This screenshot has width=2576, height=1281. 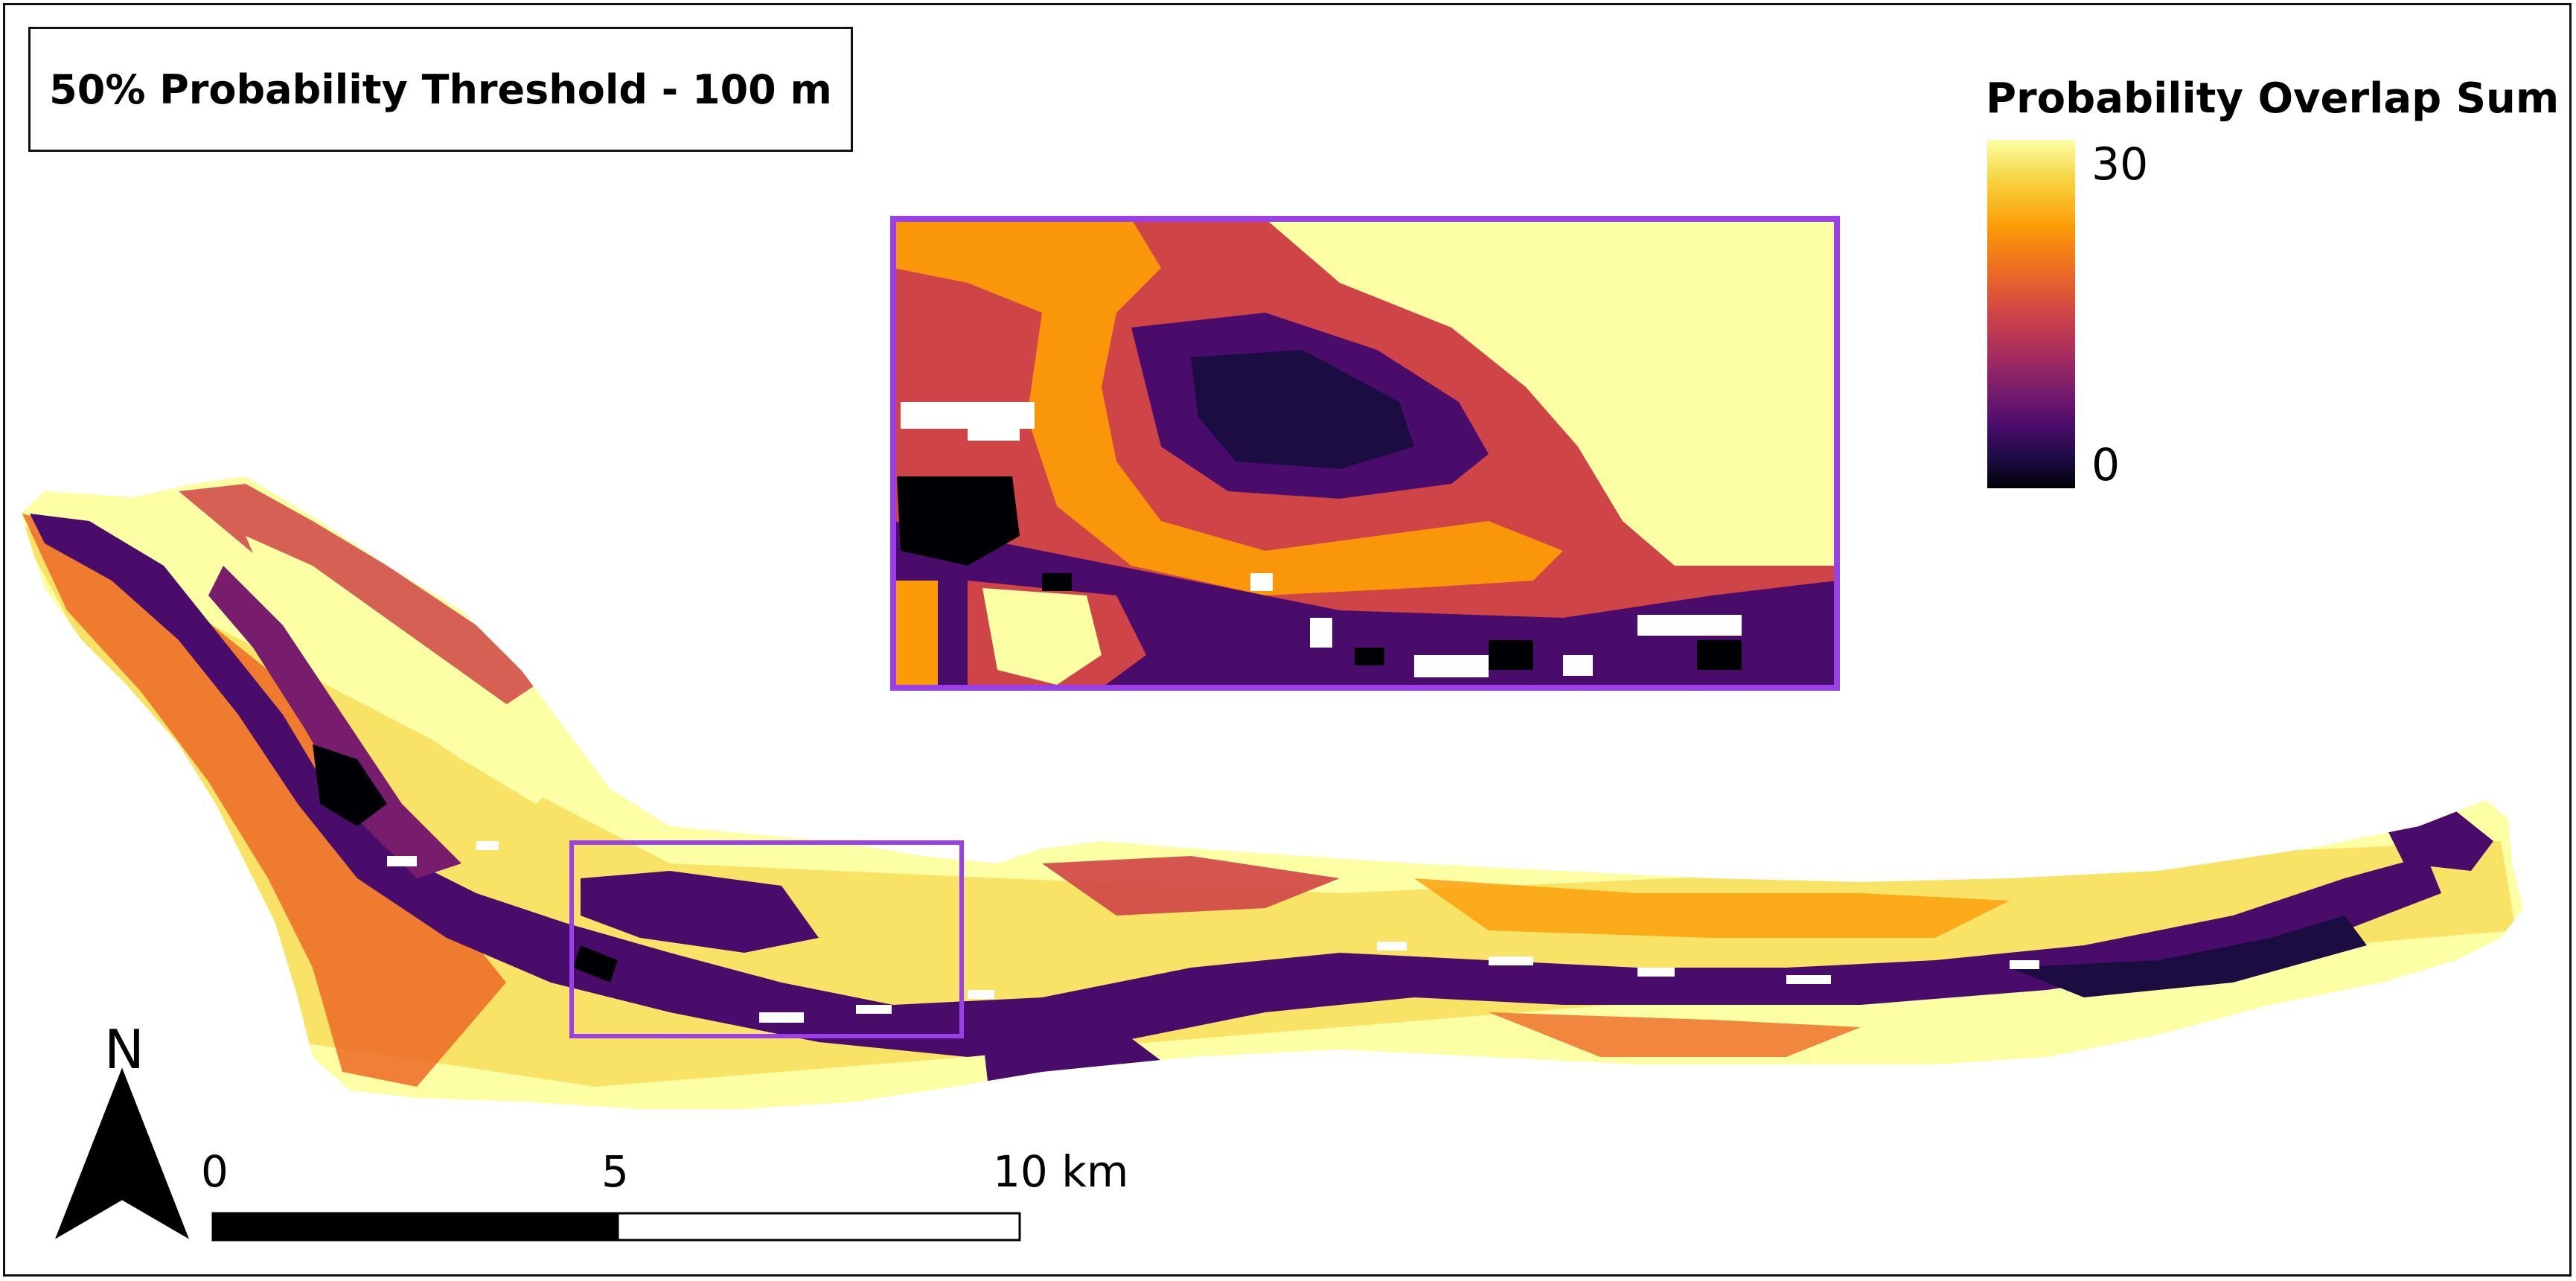 I want to click on inset-map, so click(x=1365, y=453).